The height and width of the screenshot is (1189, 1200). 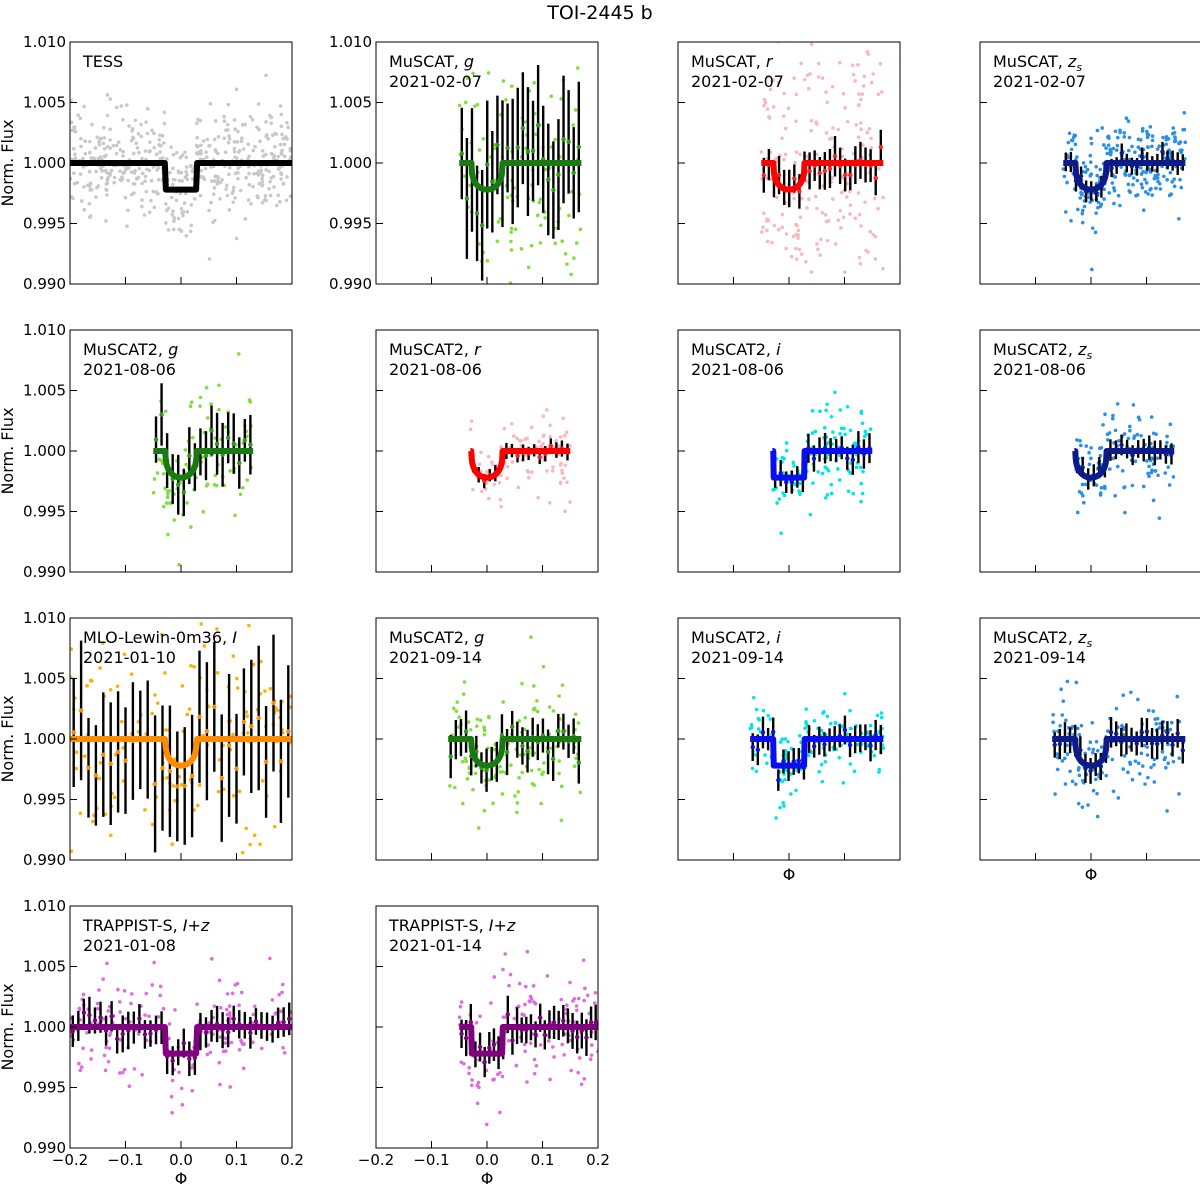 What do you see at coordinates (130, 349) in the screenshot?
I see `panel-label: MuSCAT2, g` at bounding box center [130, 349].